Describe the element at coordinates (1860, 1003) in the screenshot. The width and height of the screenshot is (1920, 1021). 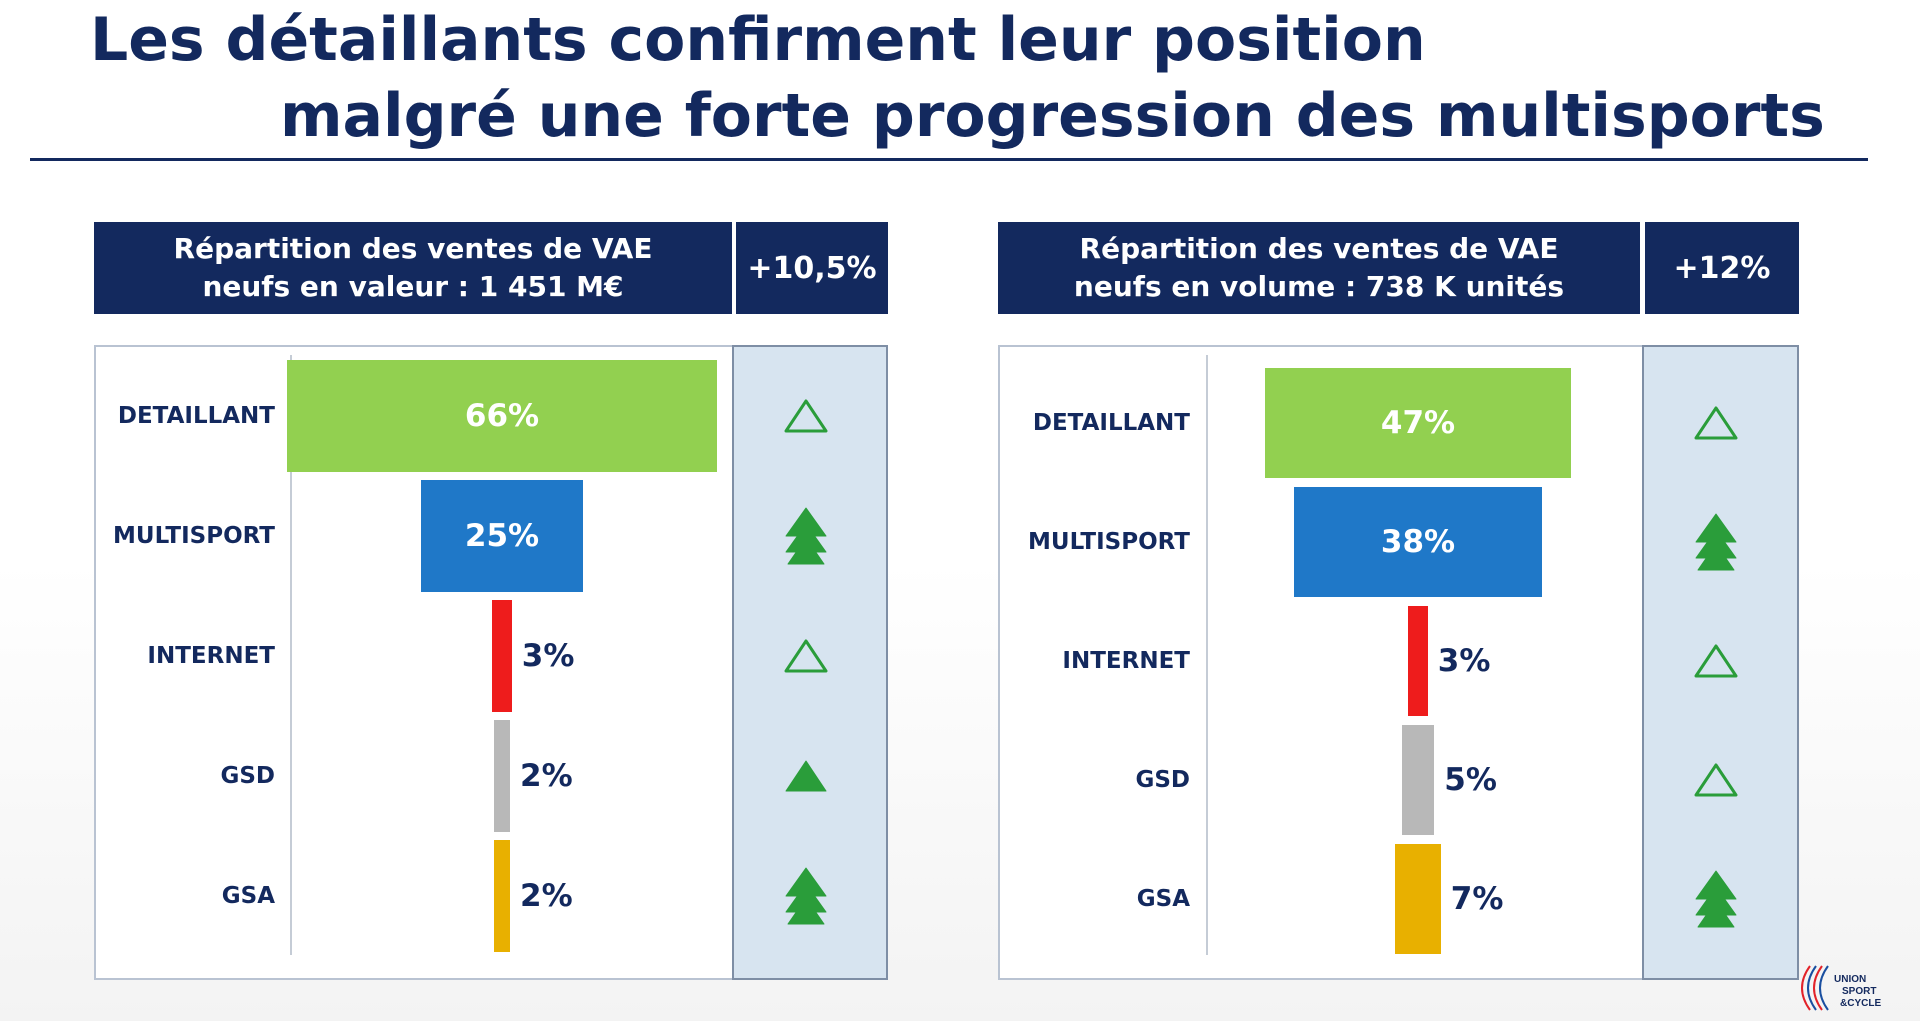
I see `svg-text: &CYCLE` at that location.